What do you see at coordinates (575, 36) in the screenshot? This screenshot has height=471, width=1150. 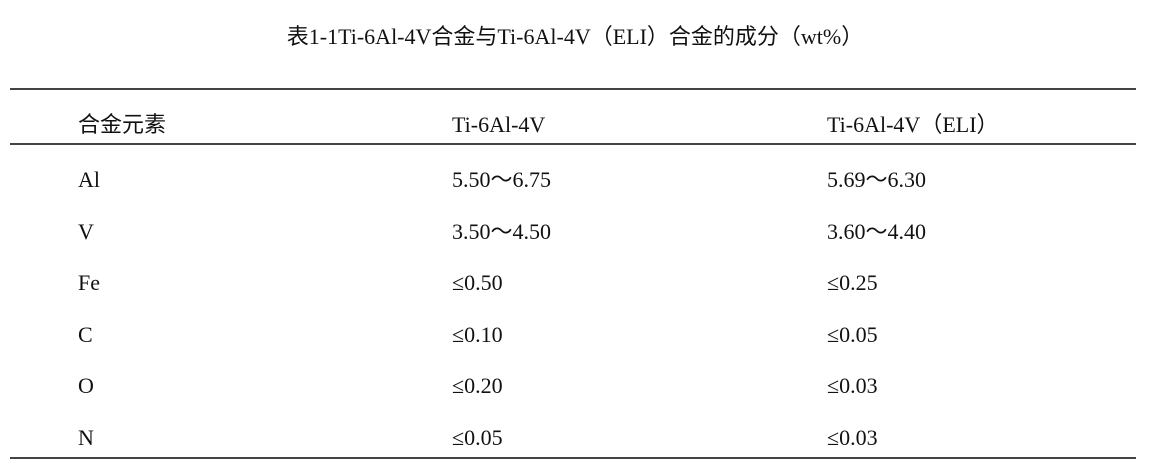 I see `table-title: 表1-1Ti-6Al-4V合金与Ti-6Al-4V（ELI）合金的成分（wt%）` at bounding box center [575, 36].